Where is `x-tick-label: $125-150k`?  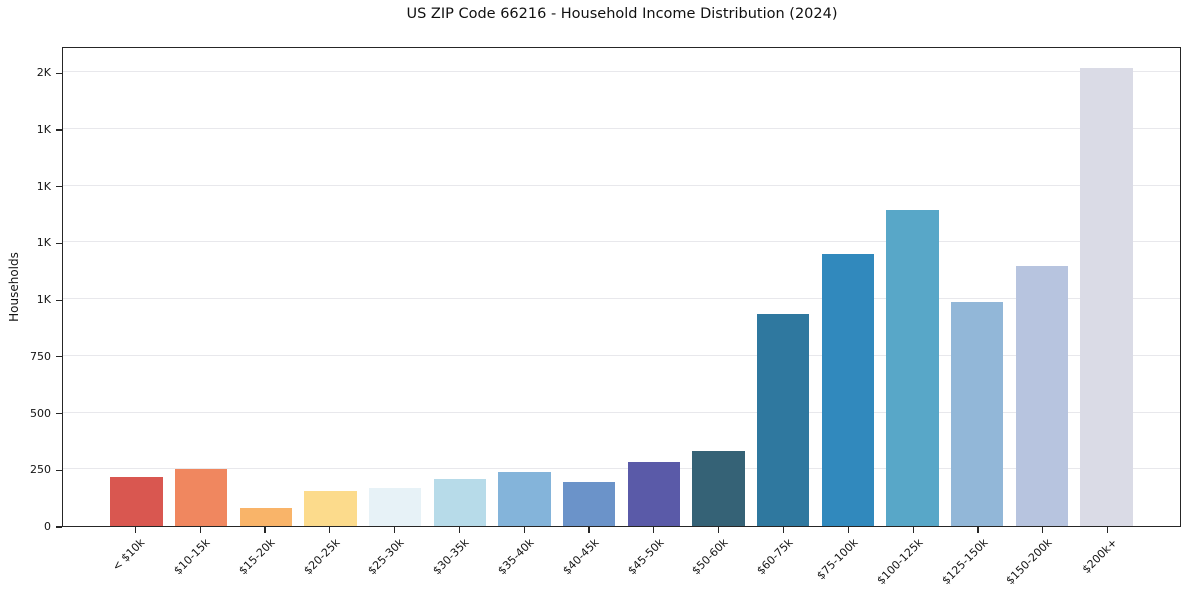 x-tick-label: $125-150k is located at coordinates (965, 562).